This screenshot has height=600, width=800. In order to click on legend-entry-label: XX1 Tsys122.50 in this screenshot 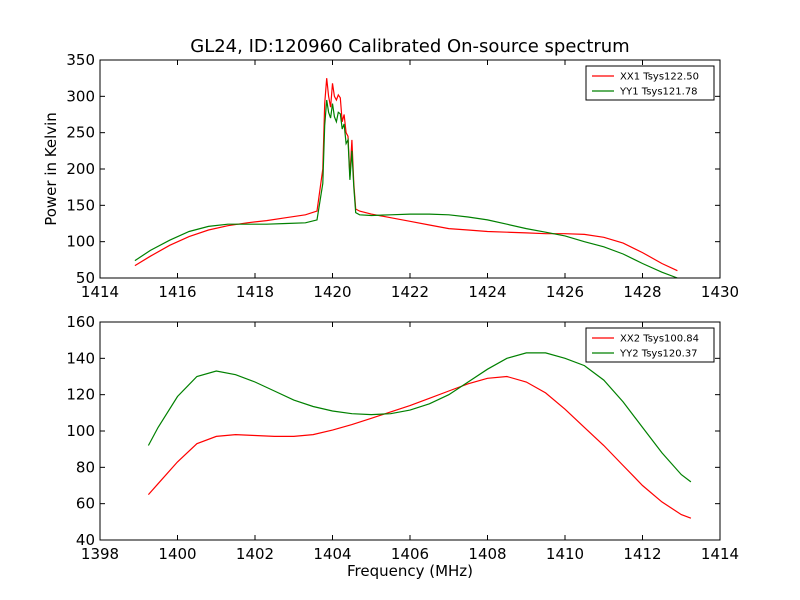, I will do `click(659, 77)`.